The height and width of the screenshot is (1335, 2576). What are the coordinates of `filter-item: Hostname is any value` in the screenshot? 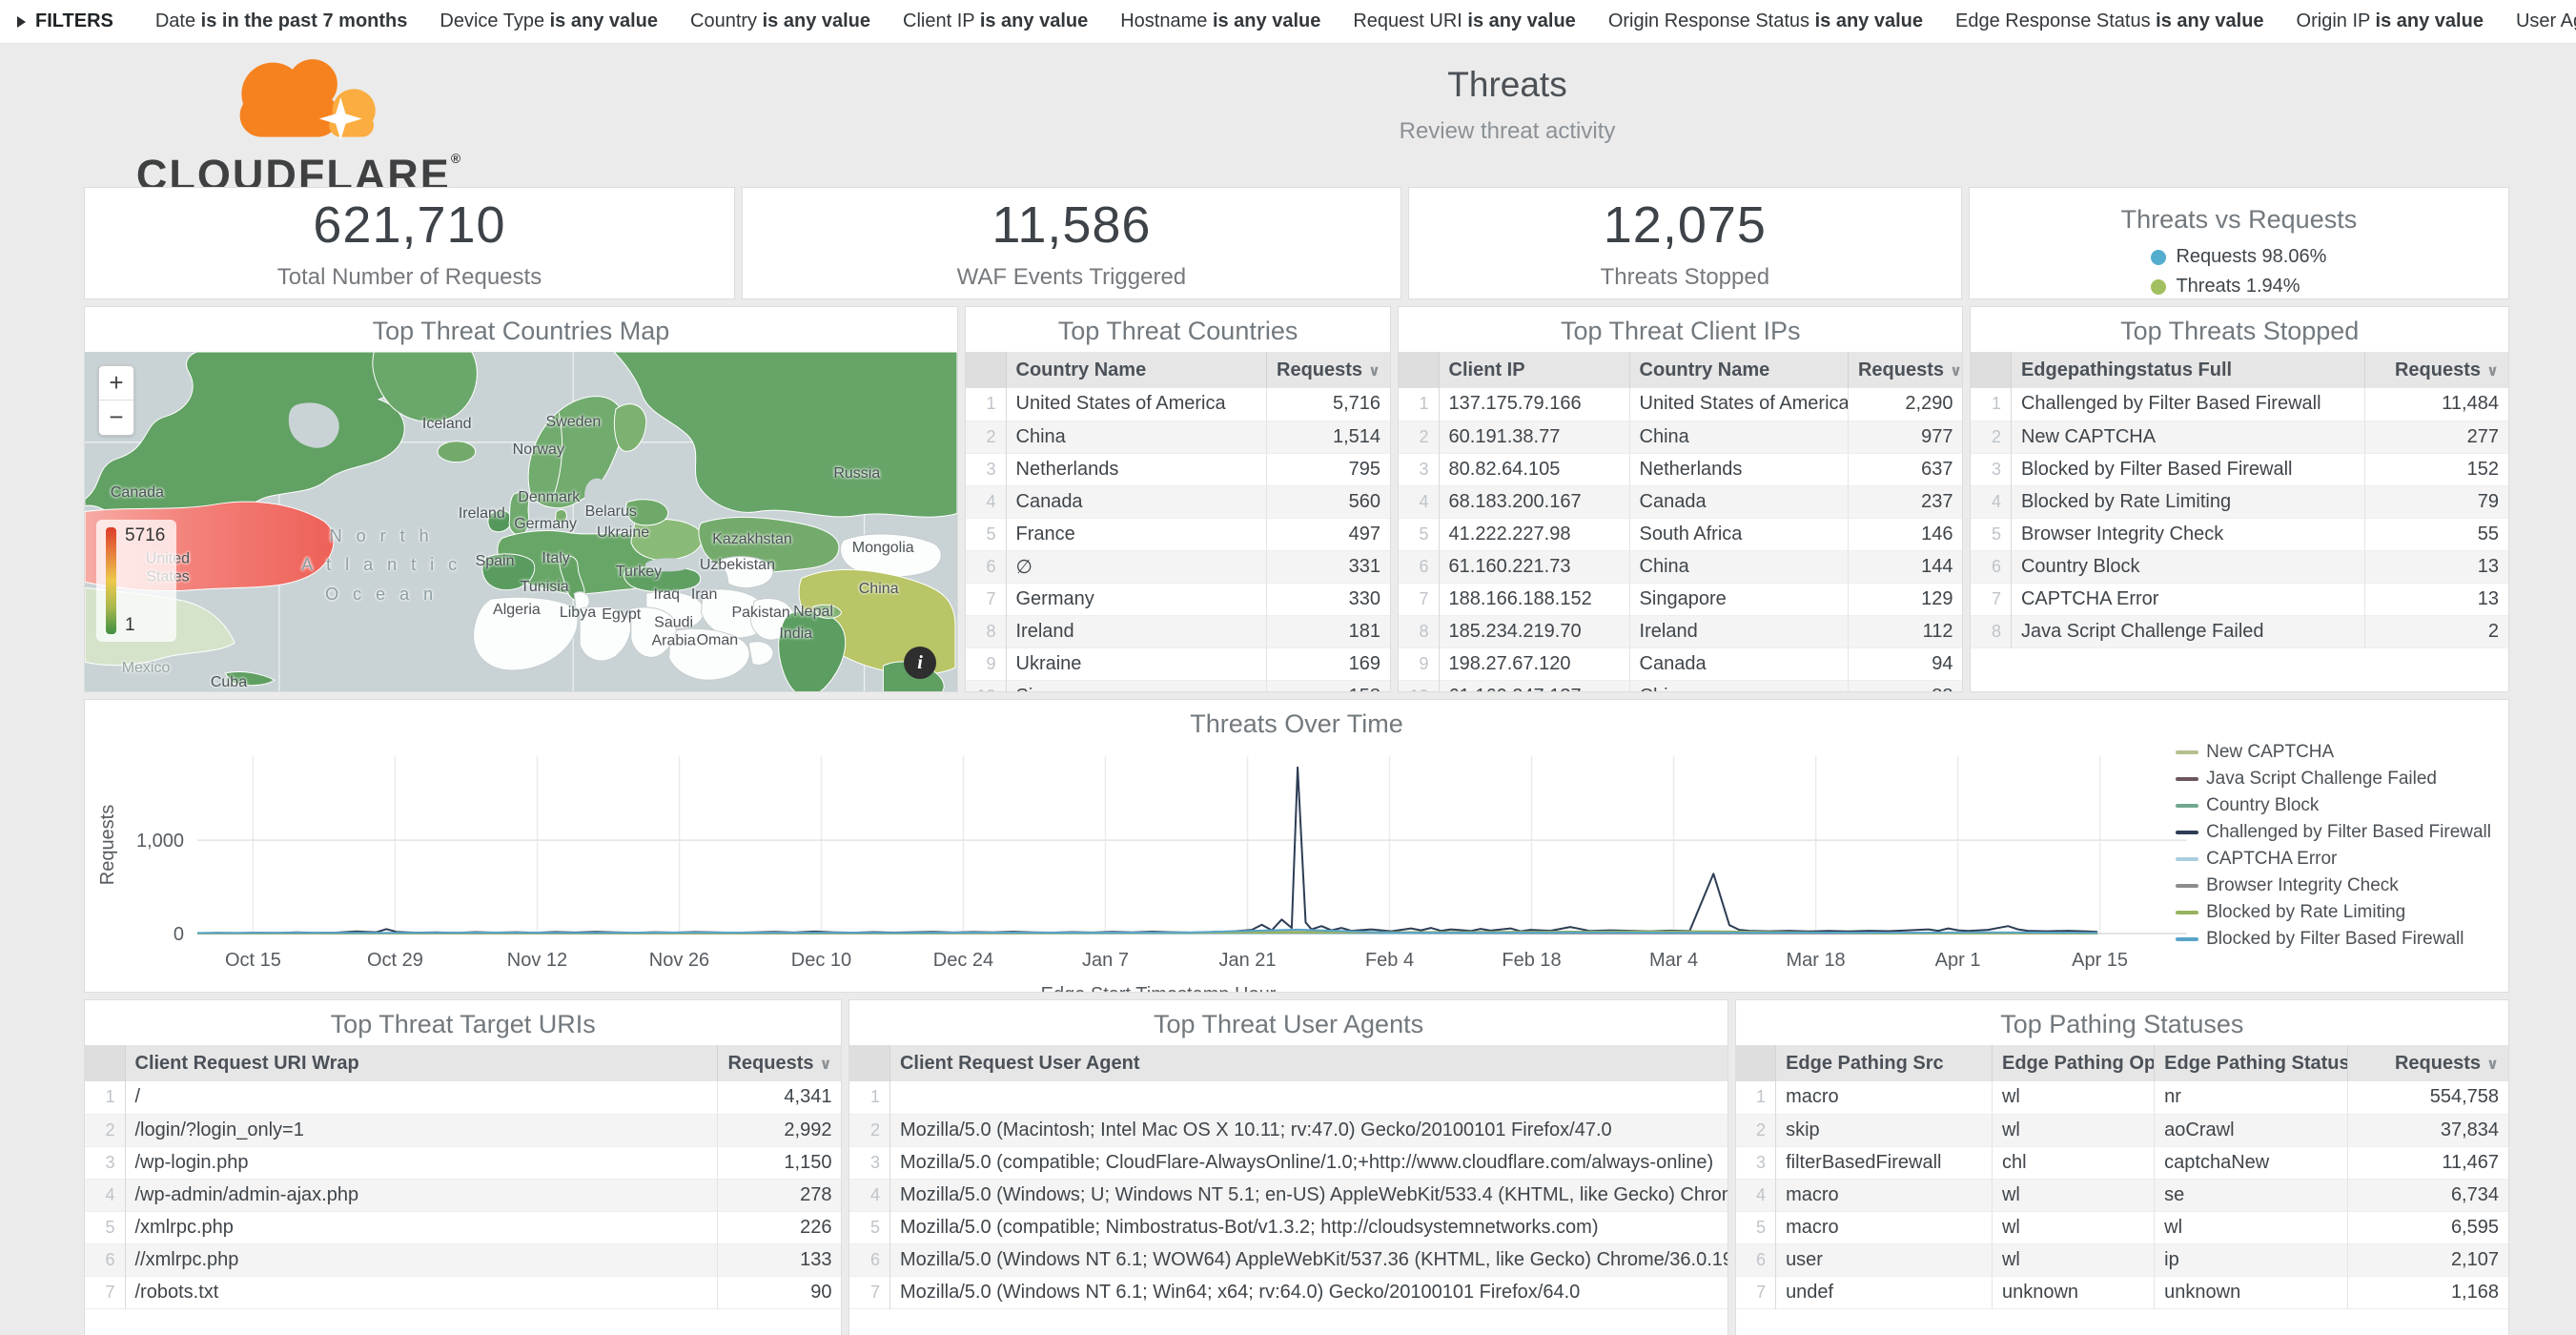 It's located at (1220, 20).